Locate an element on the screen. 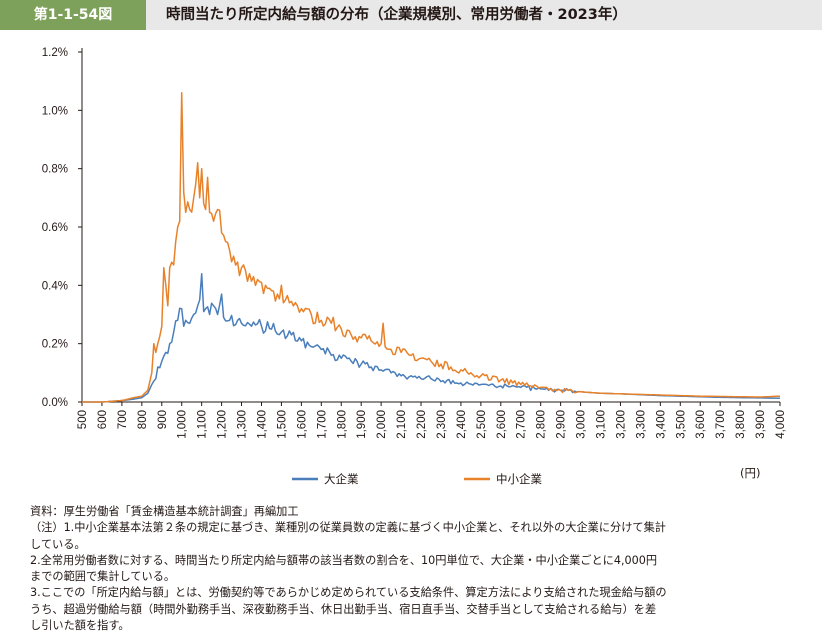 The height and width of the screenshot is (638, 822). x-unit-label: (円) is located at coordinates (750, 473).